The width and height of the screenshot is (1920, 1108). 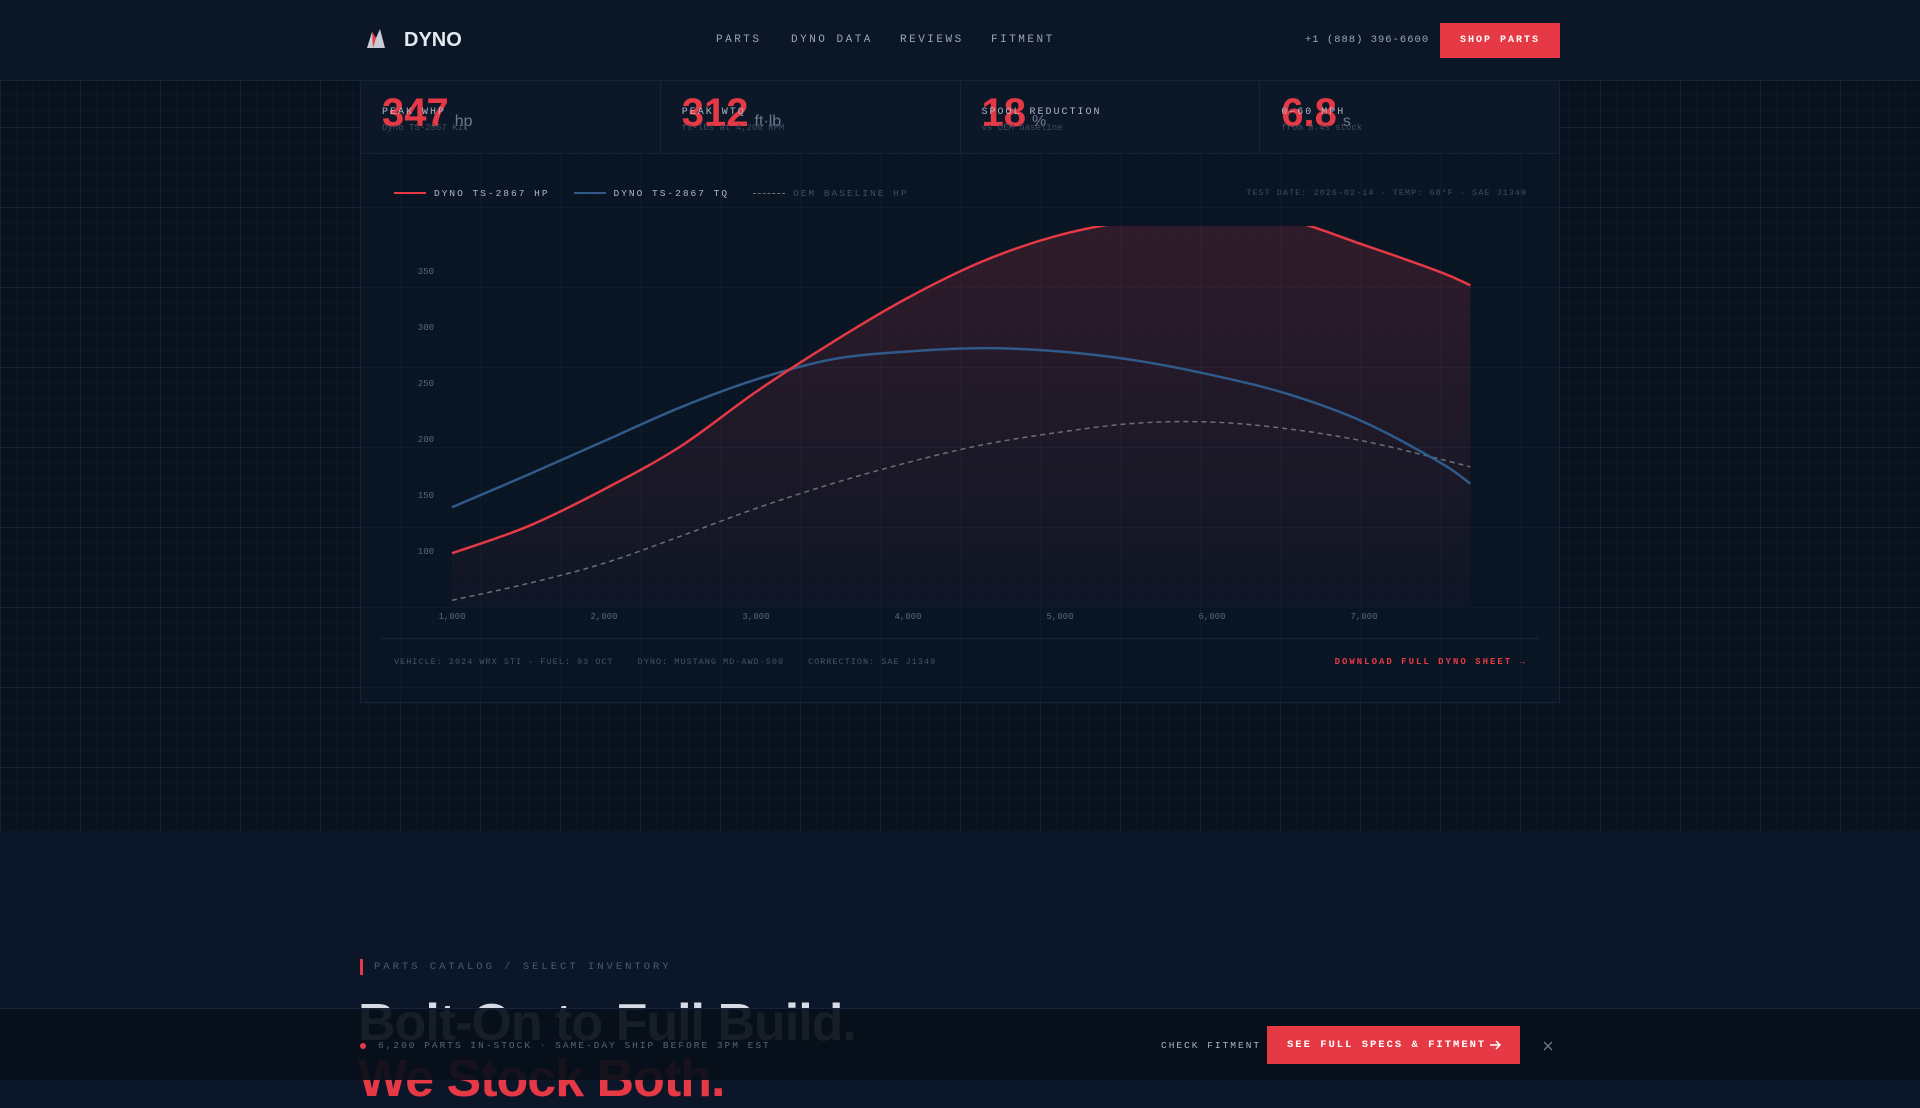 I want to click on x-tick-label: 2,000, so click(x=603, y=617).